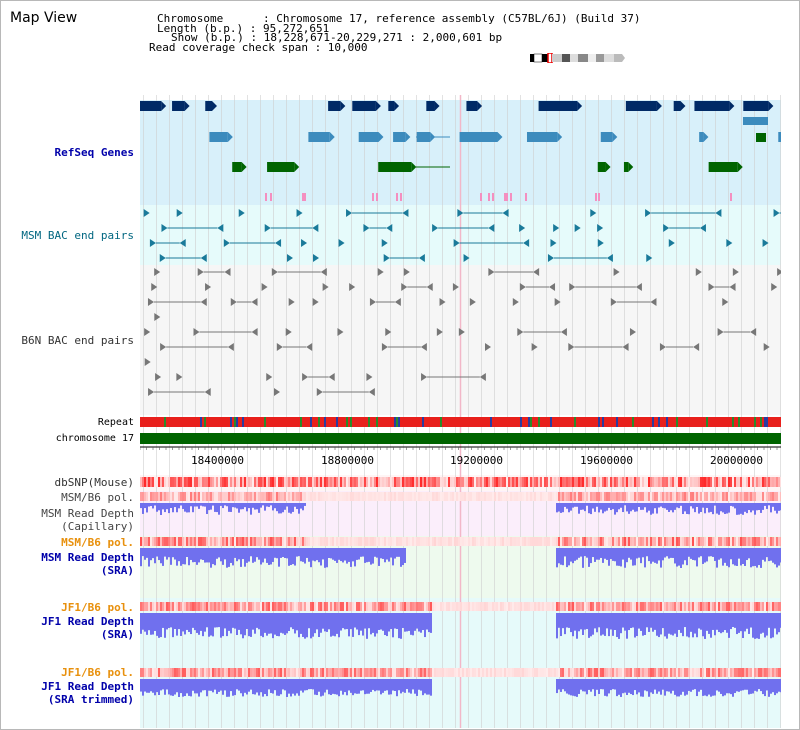 This screenshot has width=800, height=730. What do you see at coordinates (94, 152) in the screenshot?
I see `refseq-genes-label: RefSeq Genes` at bounding box center [94, 152].